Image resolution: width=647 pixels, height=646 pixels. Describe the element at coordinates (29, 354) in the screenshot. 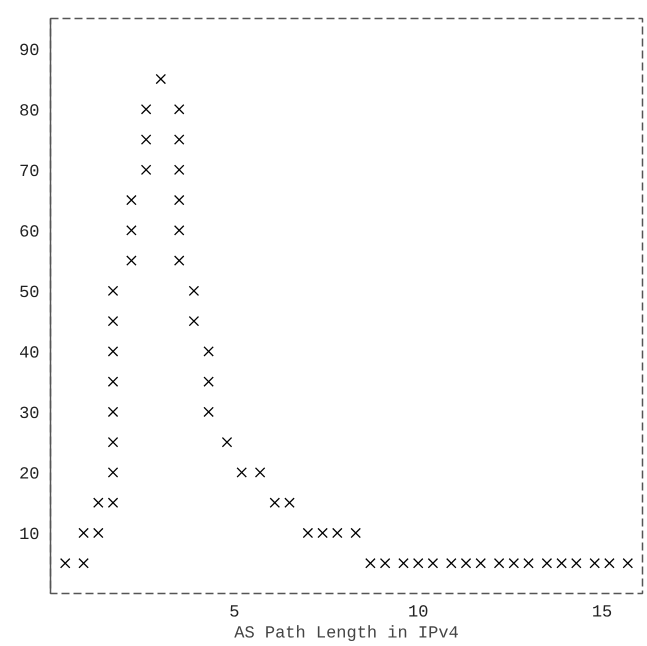

I see `y-tick-label: 40` at that location.